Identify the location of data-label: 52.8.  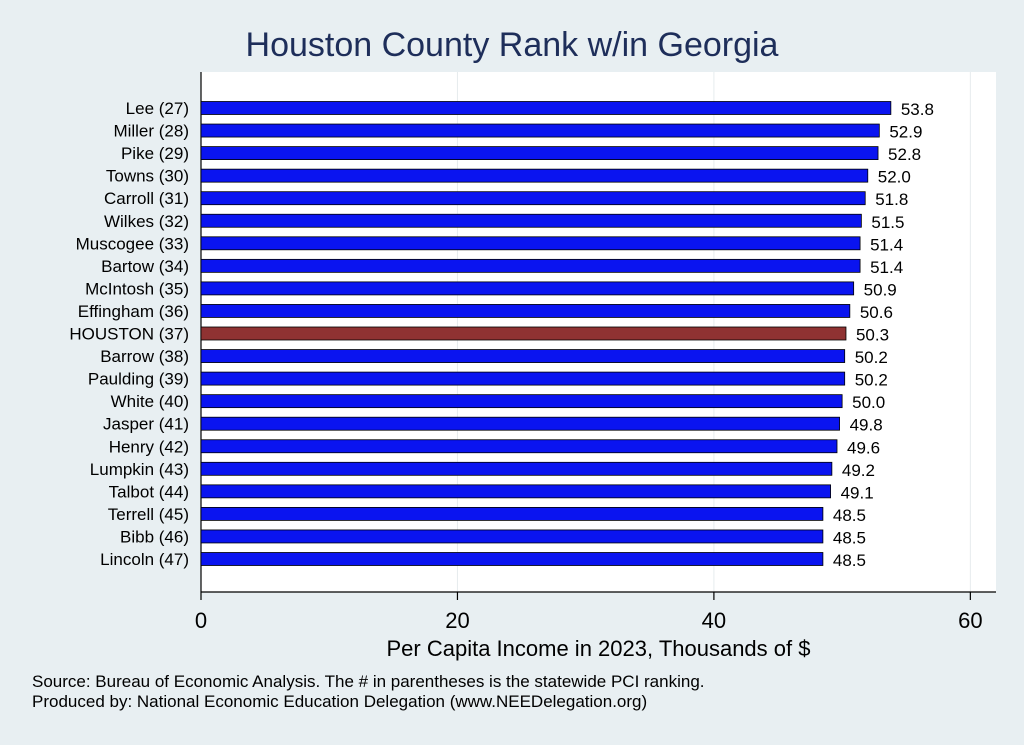
(904, 154).